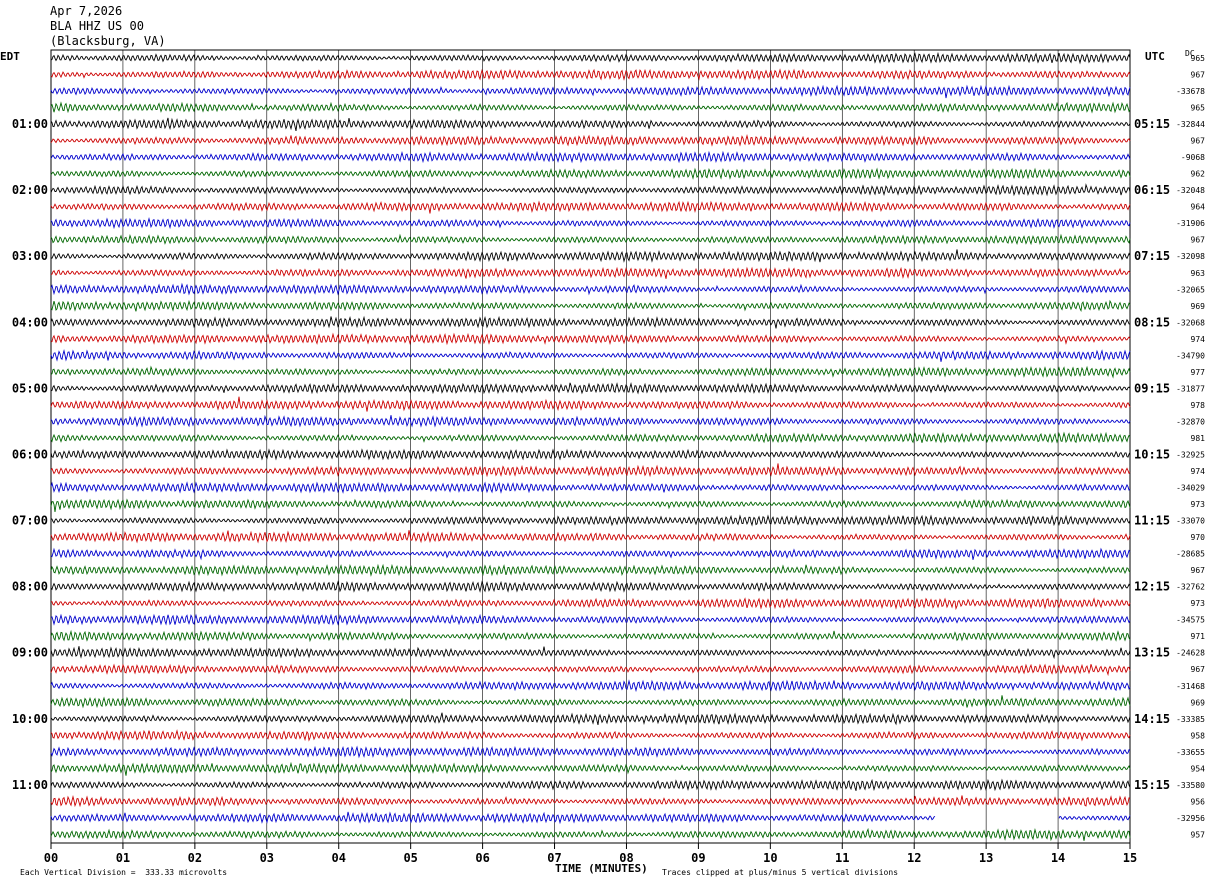  Describe the element at coordinates (1152, 124) in the screenshot. I see `right-time-label: 05:15` at that location.